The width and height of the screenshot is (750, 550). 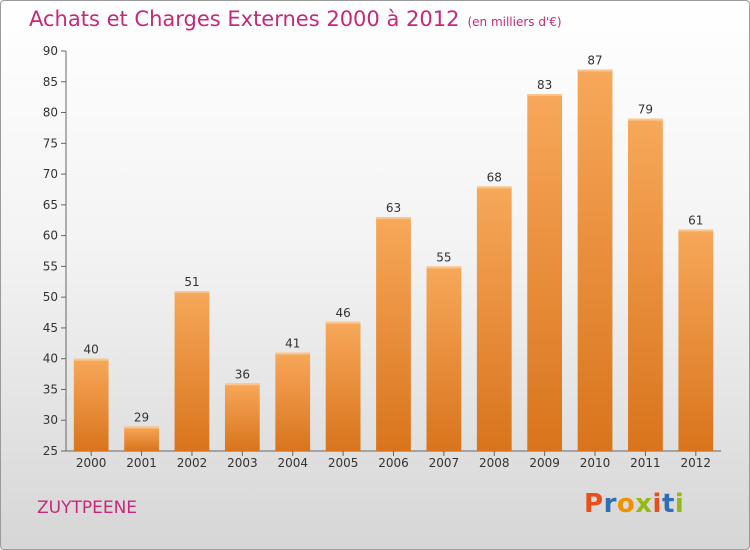 What do you see at coordinates (668, 504) in the screenshot?
I see `logo-letter: t` at bounding box center [668, 504].